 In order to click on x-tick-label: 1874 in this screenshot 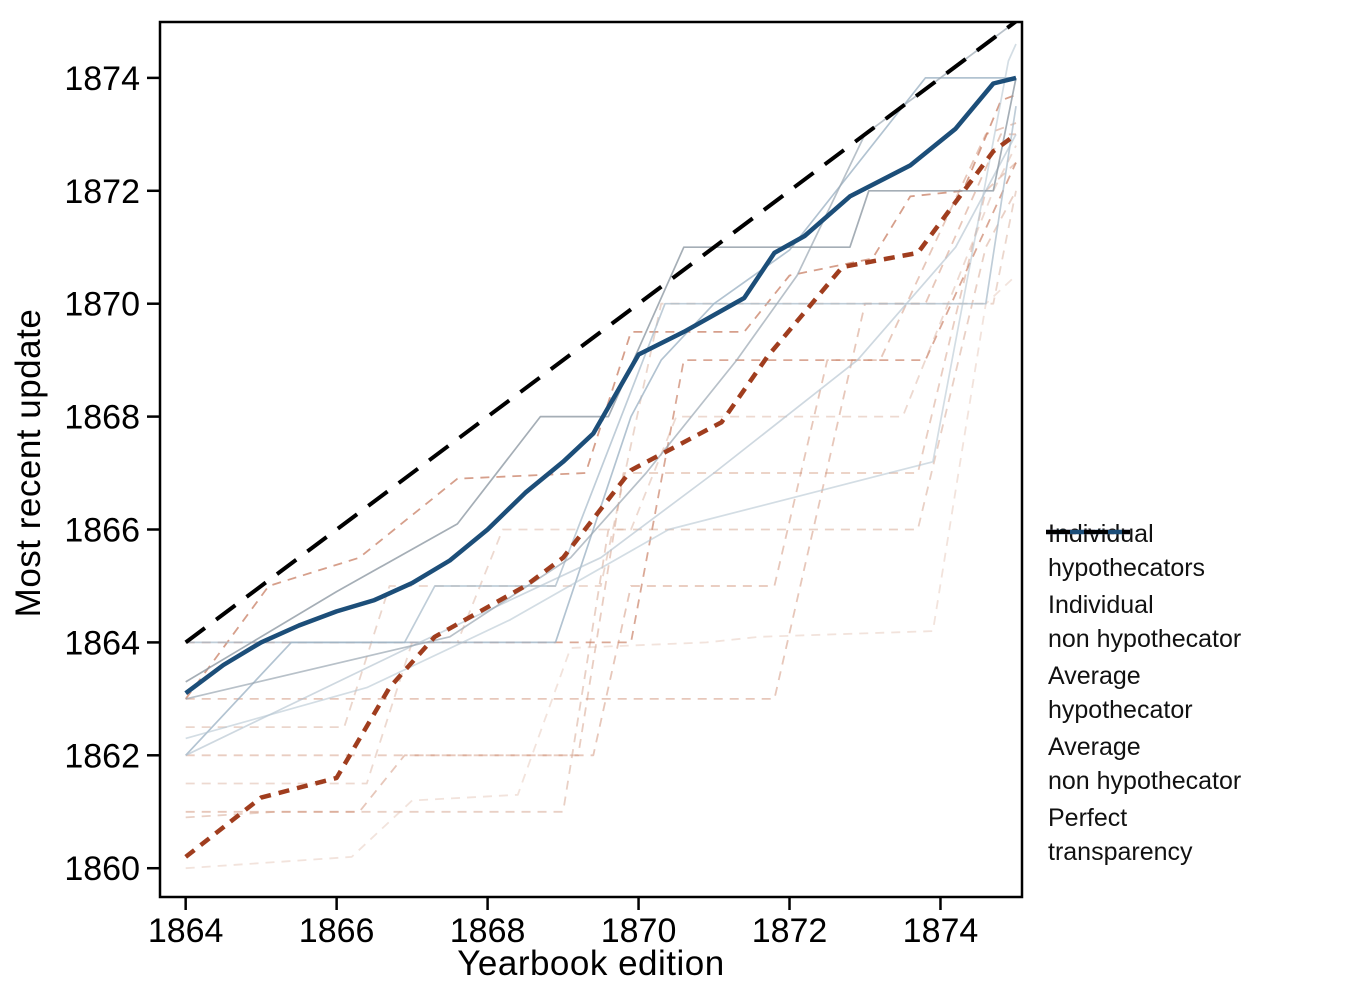, I will do `click(941, 931)`.